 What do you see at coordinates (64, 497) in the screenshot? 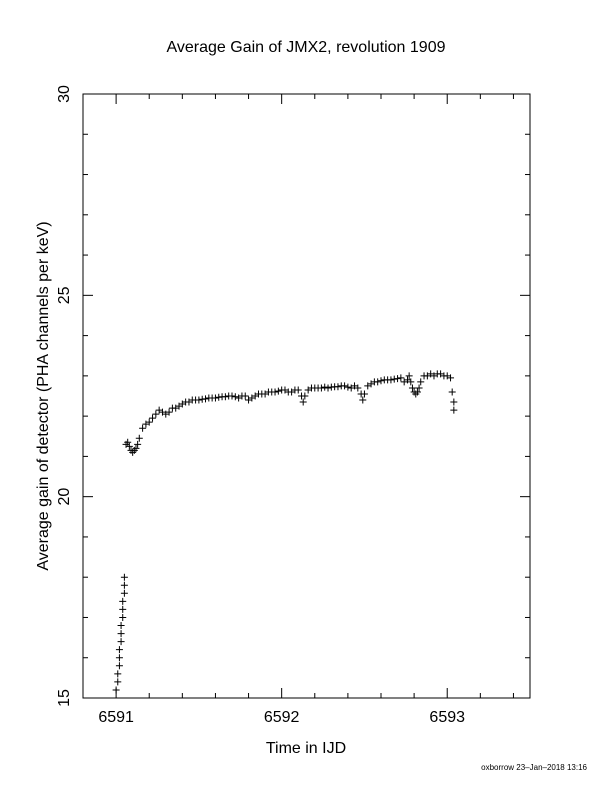
I see `y-tick-label: 20` at bounding box center [64, 497].